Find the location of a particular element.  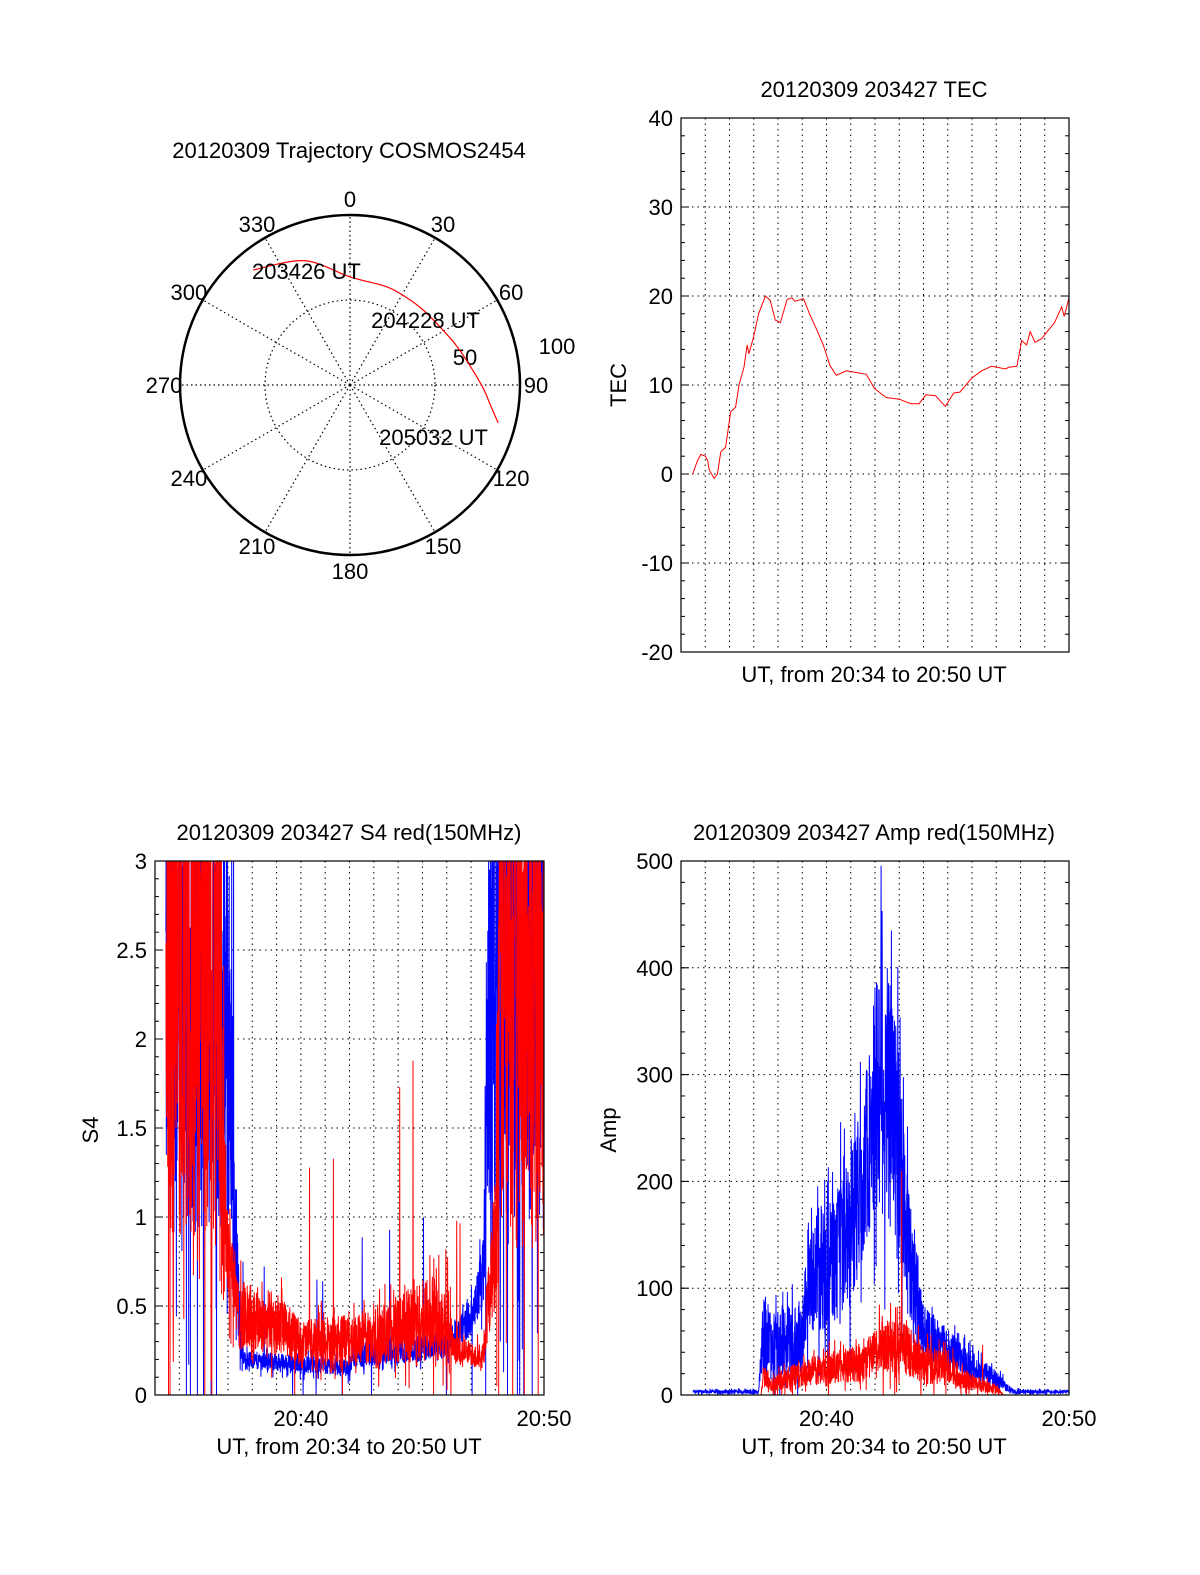

angle-label: 30 is located at coordinates (443, 224).